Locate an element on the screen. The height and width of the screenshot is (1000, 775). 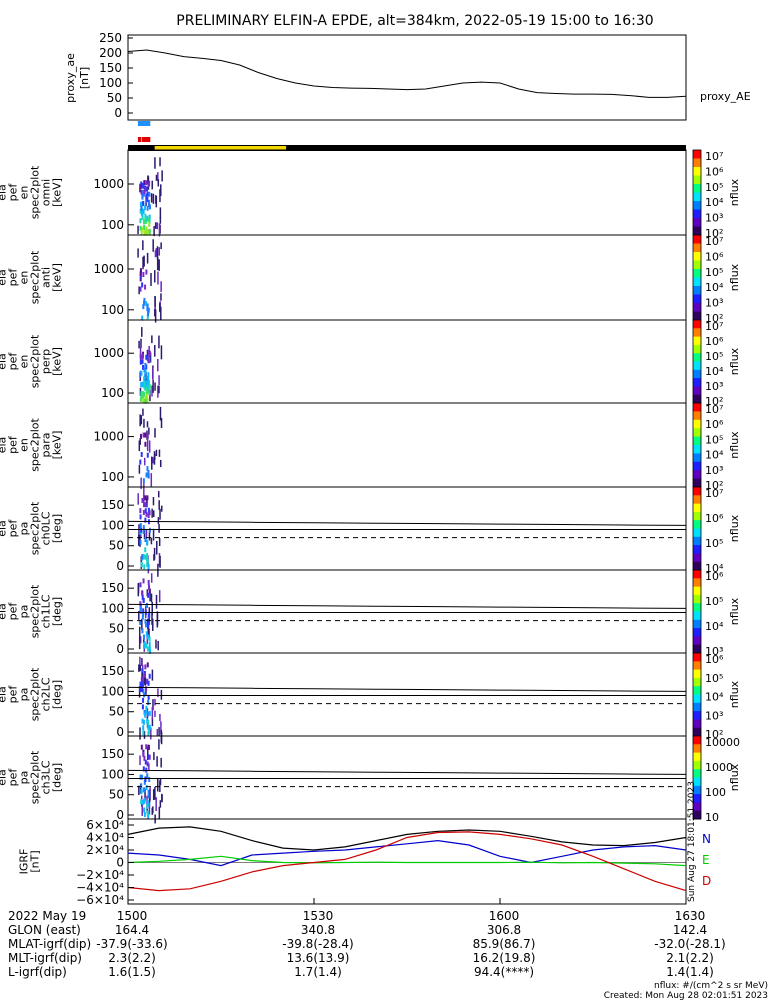
ch0-ytick: 100 is located at coordinates (112, 525).